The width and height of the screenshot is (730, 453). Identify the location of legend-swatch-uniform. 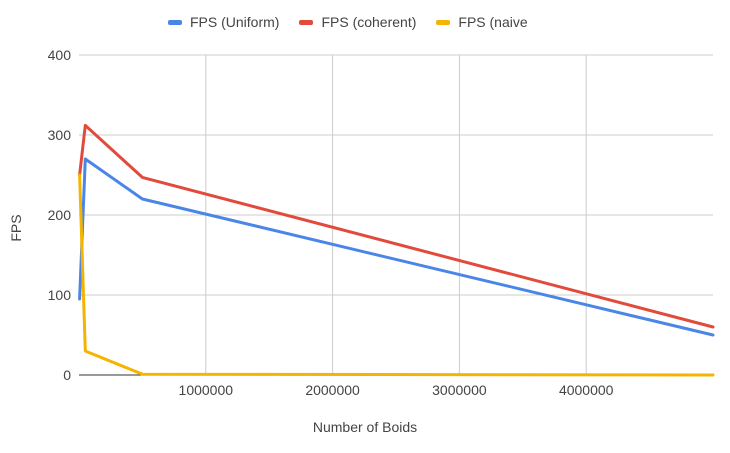
(175, 22).